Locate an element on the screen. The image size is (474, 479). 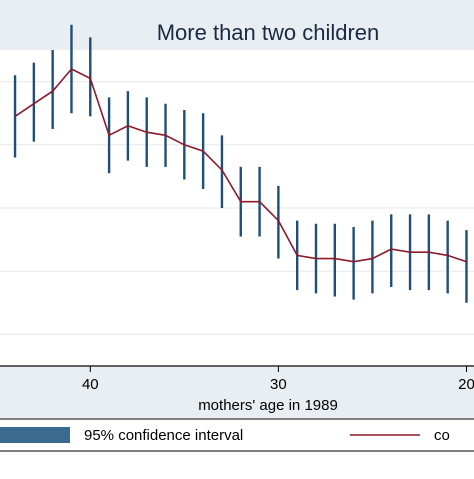
legend-ci-swatch is located at coordinates (35, 435).